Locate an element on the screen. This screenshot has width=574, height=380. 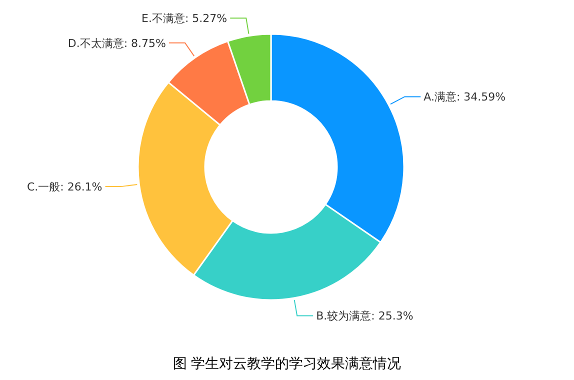
slice-label: A.满意: 34.59% is located at coordinates (465, 97).